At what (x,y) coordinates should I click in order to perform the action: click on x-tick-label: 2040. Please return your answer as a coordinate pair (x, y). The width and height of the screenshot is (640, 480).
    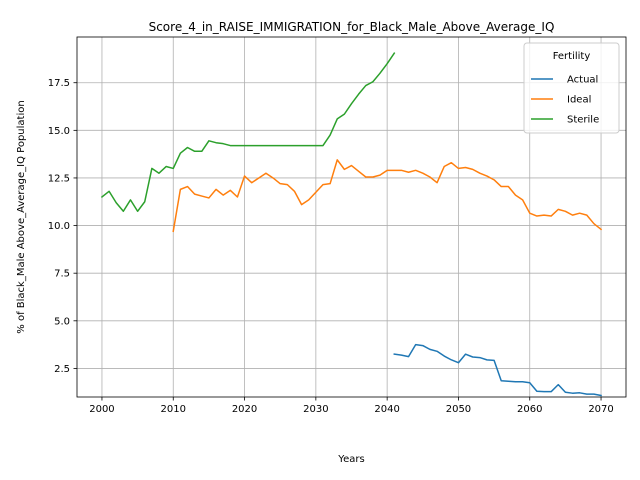
    Looking at the image, I should click on (386, 409).